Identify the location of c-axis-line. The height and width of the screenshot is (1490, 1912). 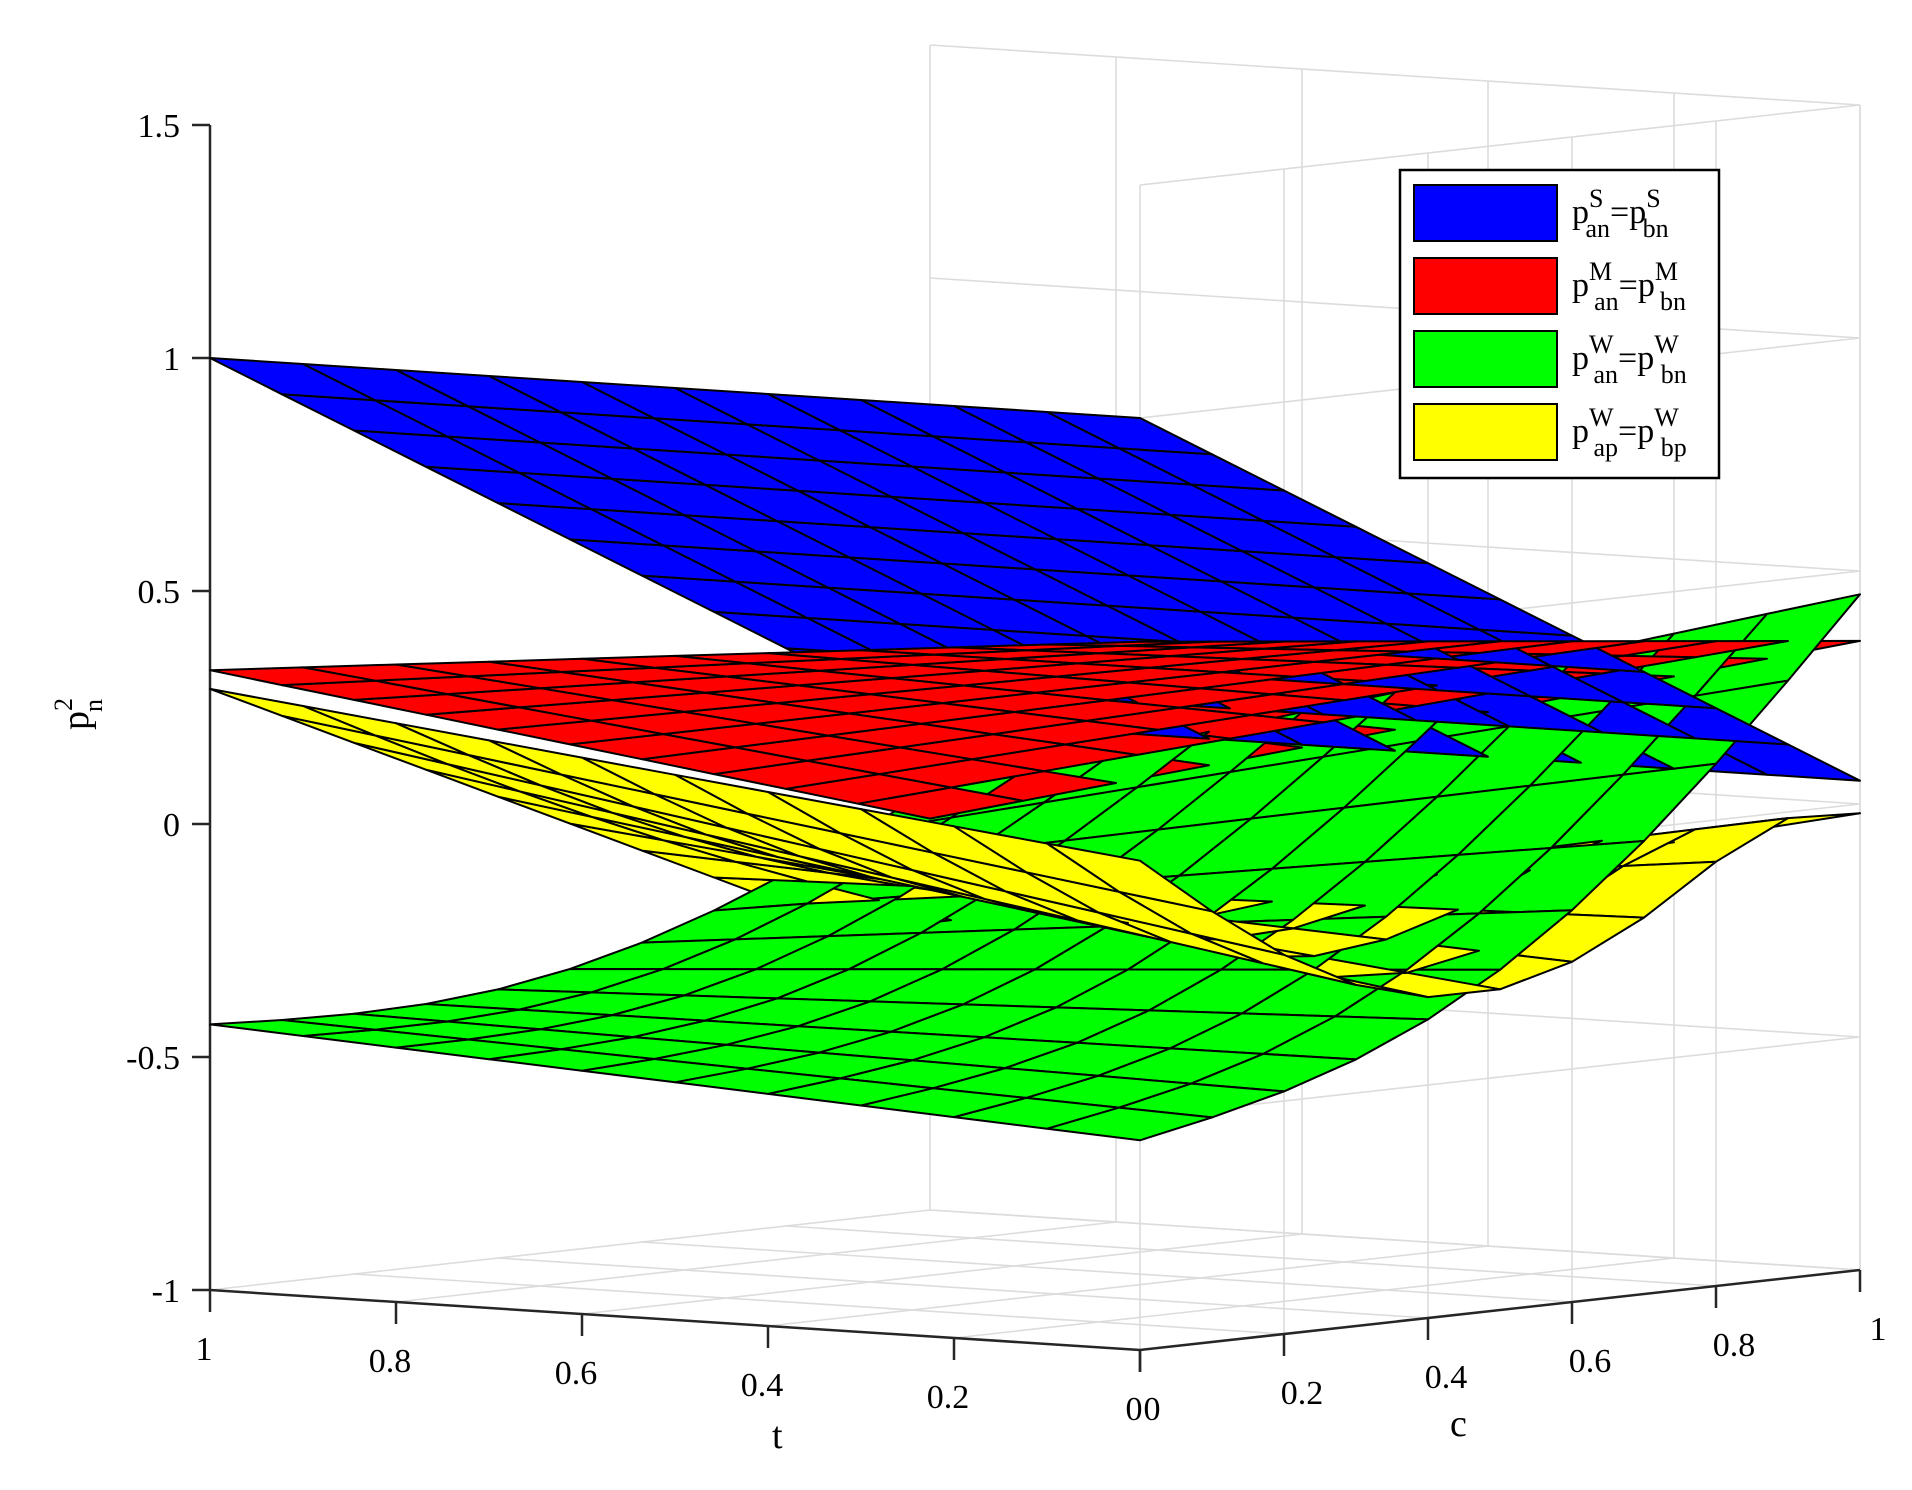
(1500, 1310).